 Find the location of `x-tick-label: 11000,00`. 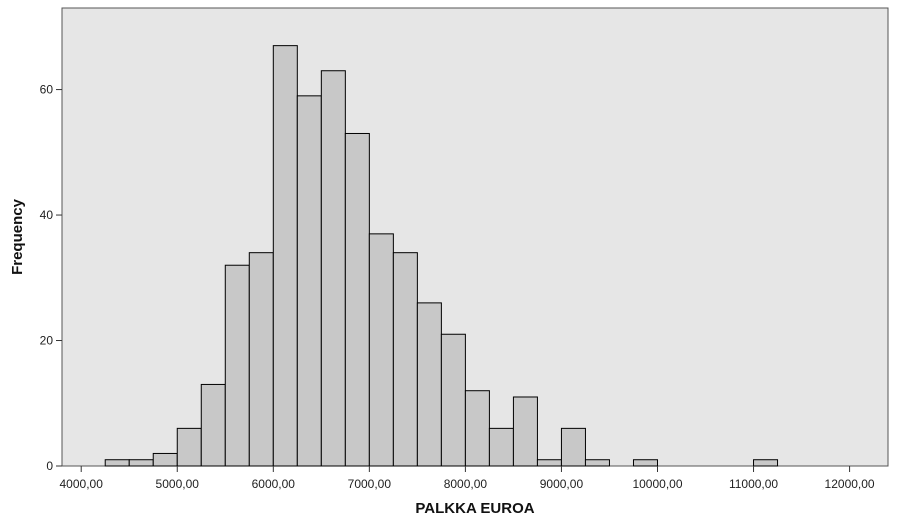

x-tick-label: 11000,00 is located at coordinates (753, 484).